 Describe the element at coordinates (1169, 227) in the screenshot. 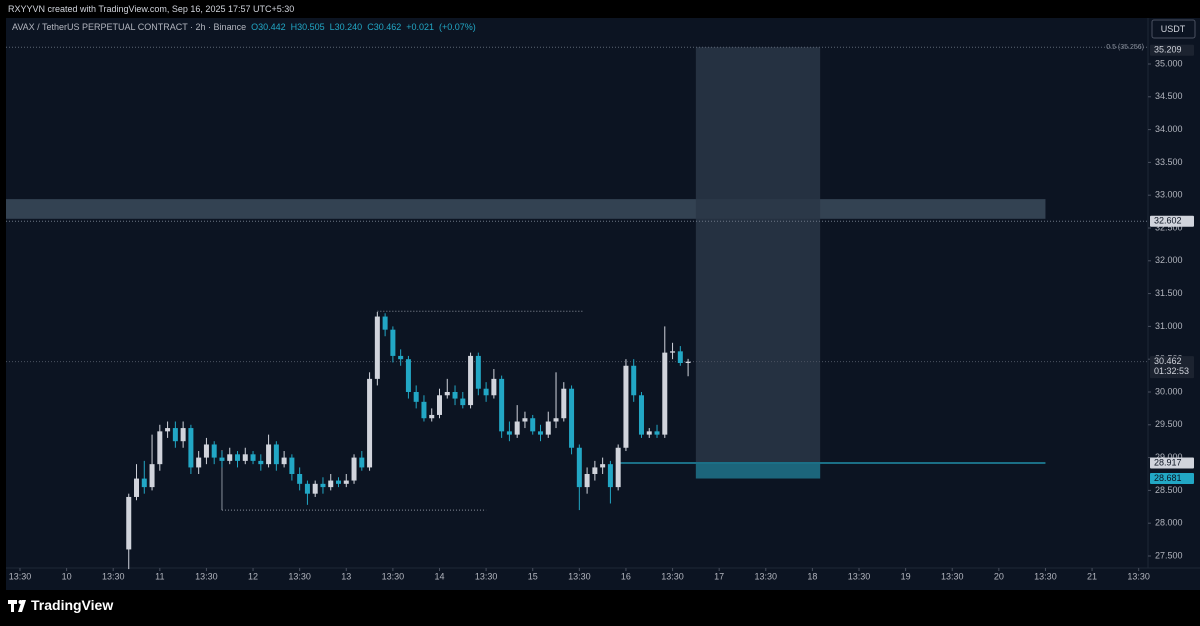

I see `y-tick-label: 32.500` at that location.